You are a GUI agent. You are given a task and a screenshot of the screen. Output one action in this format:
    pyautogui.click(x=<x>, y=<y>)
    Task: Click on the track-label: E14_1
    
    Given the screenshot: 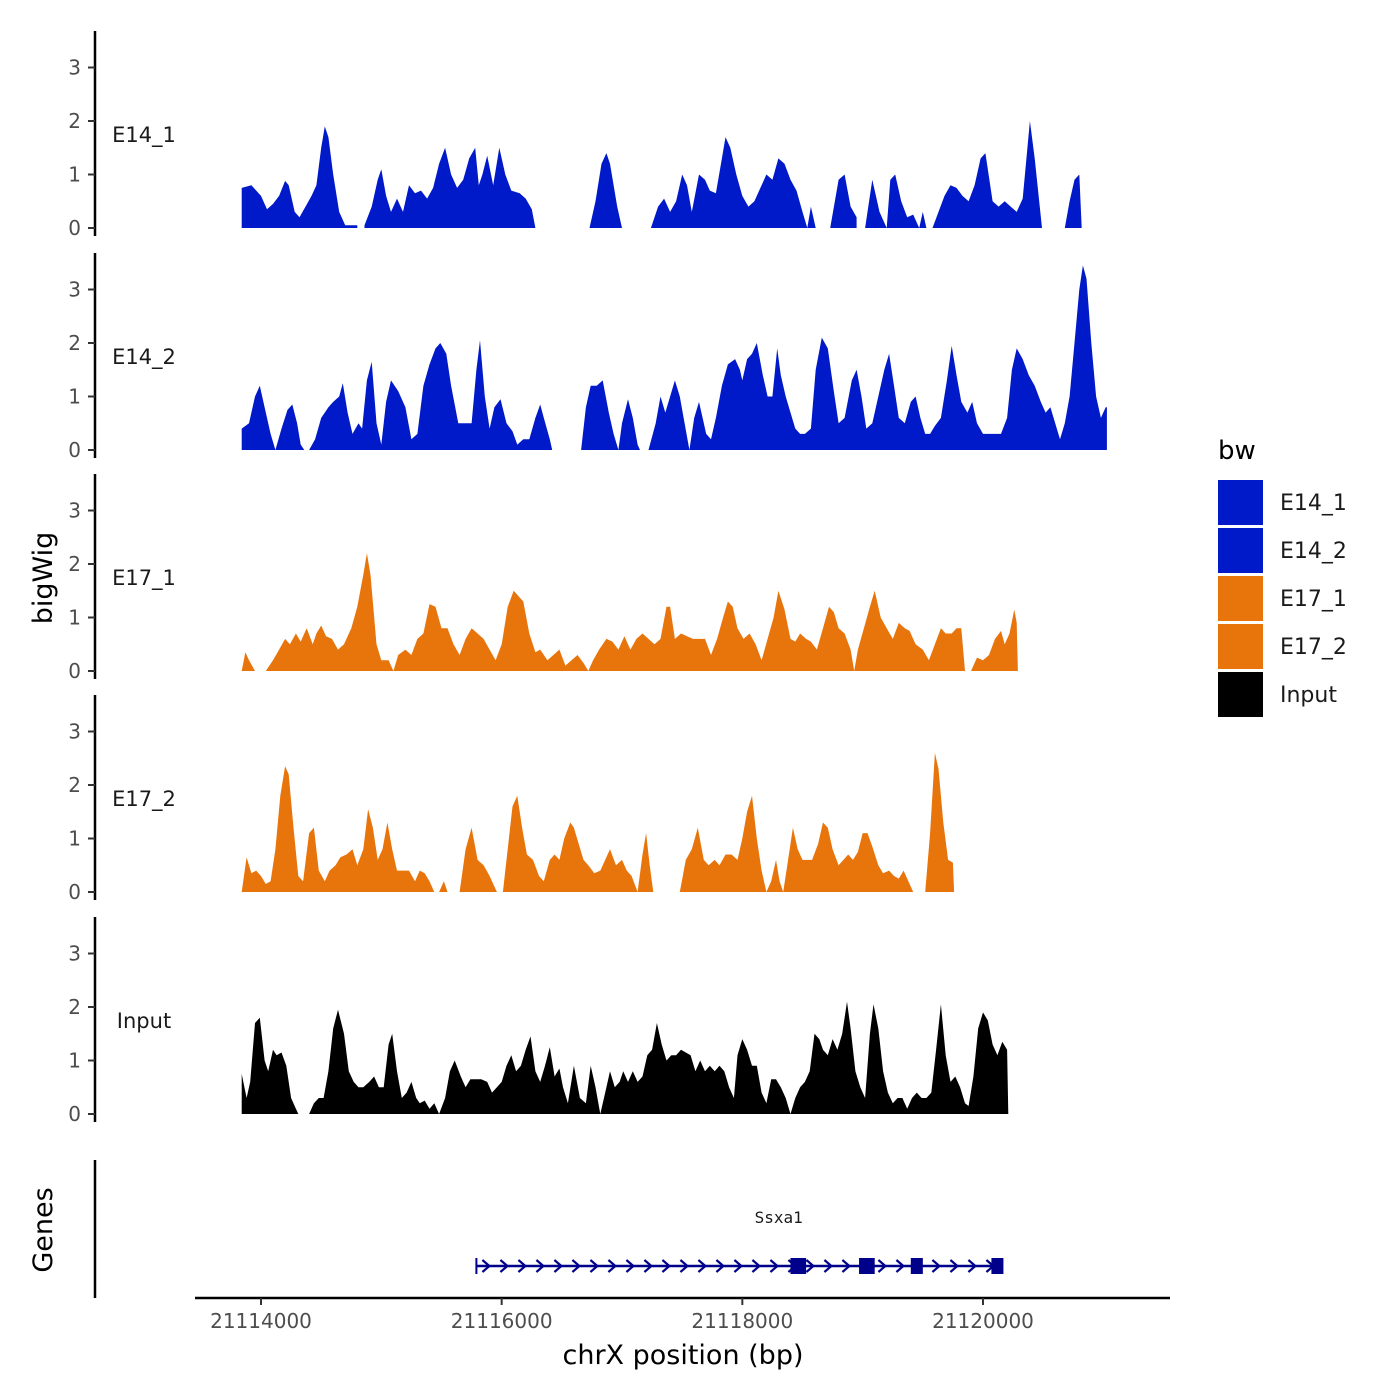 What is the action you would take?
    pyautogui.click(x=144, y=135)
    